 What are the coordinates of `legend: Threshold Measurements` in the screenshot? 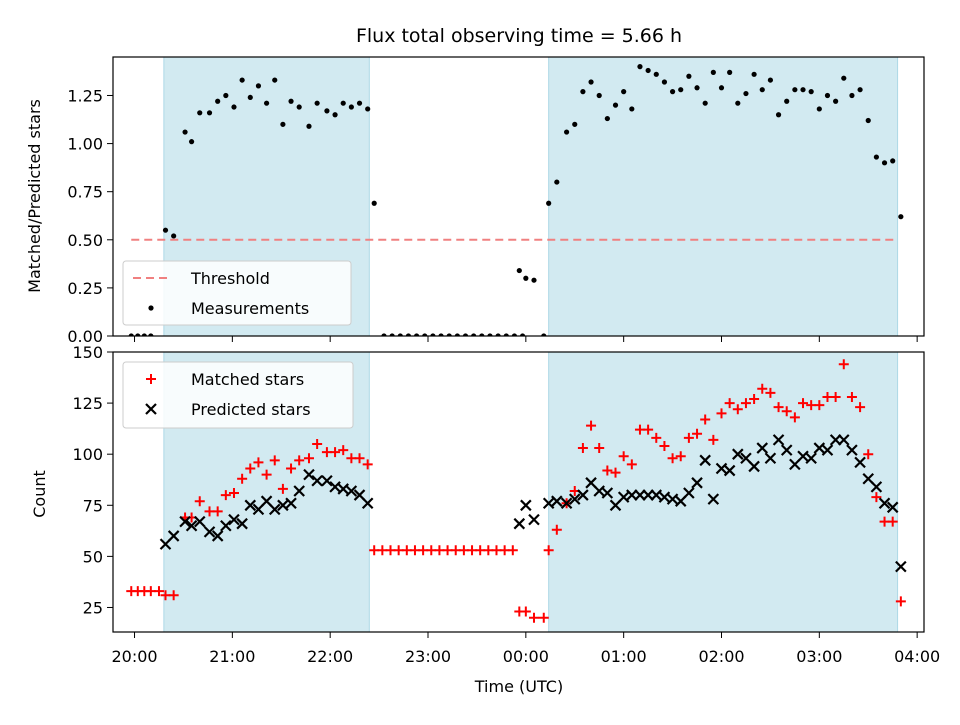 It's located at (237, 293).